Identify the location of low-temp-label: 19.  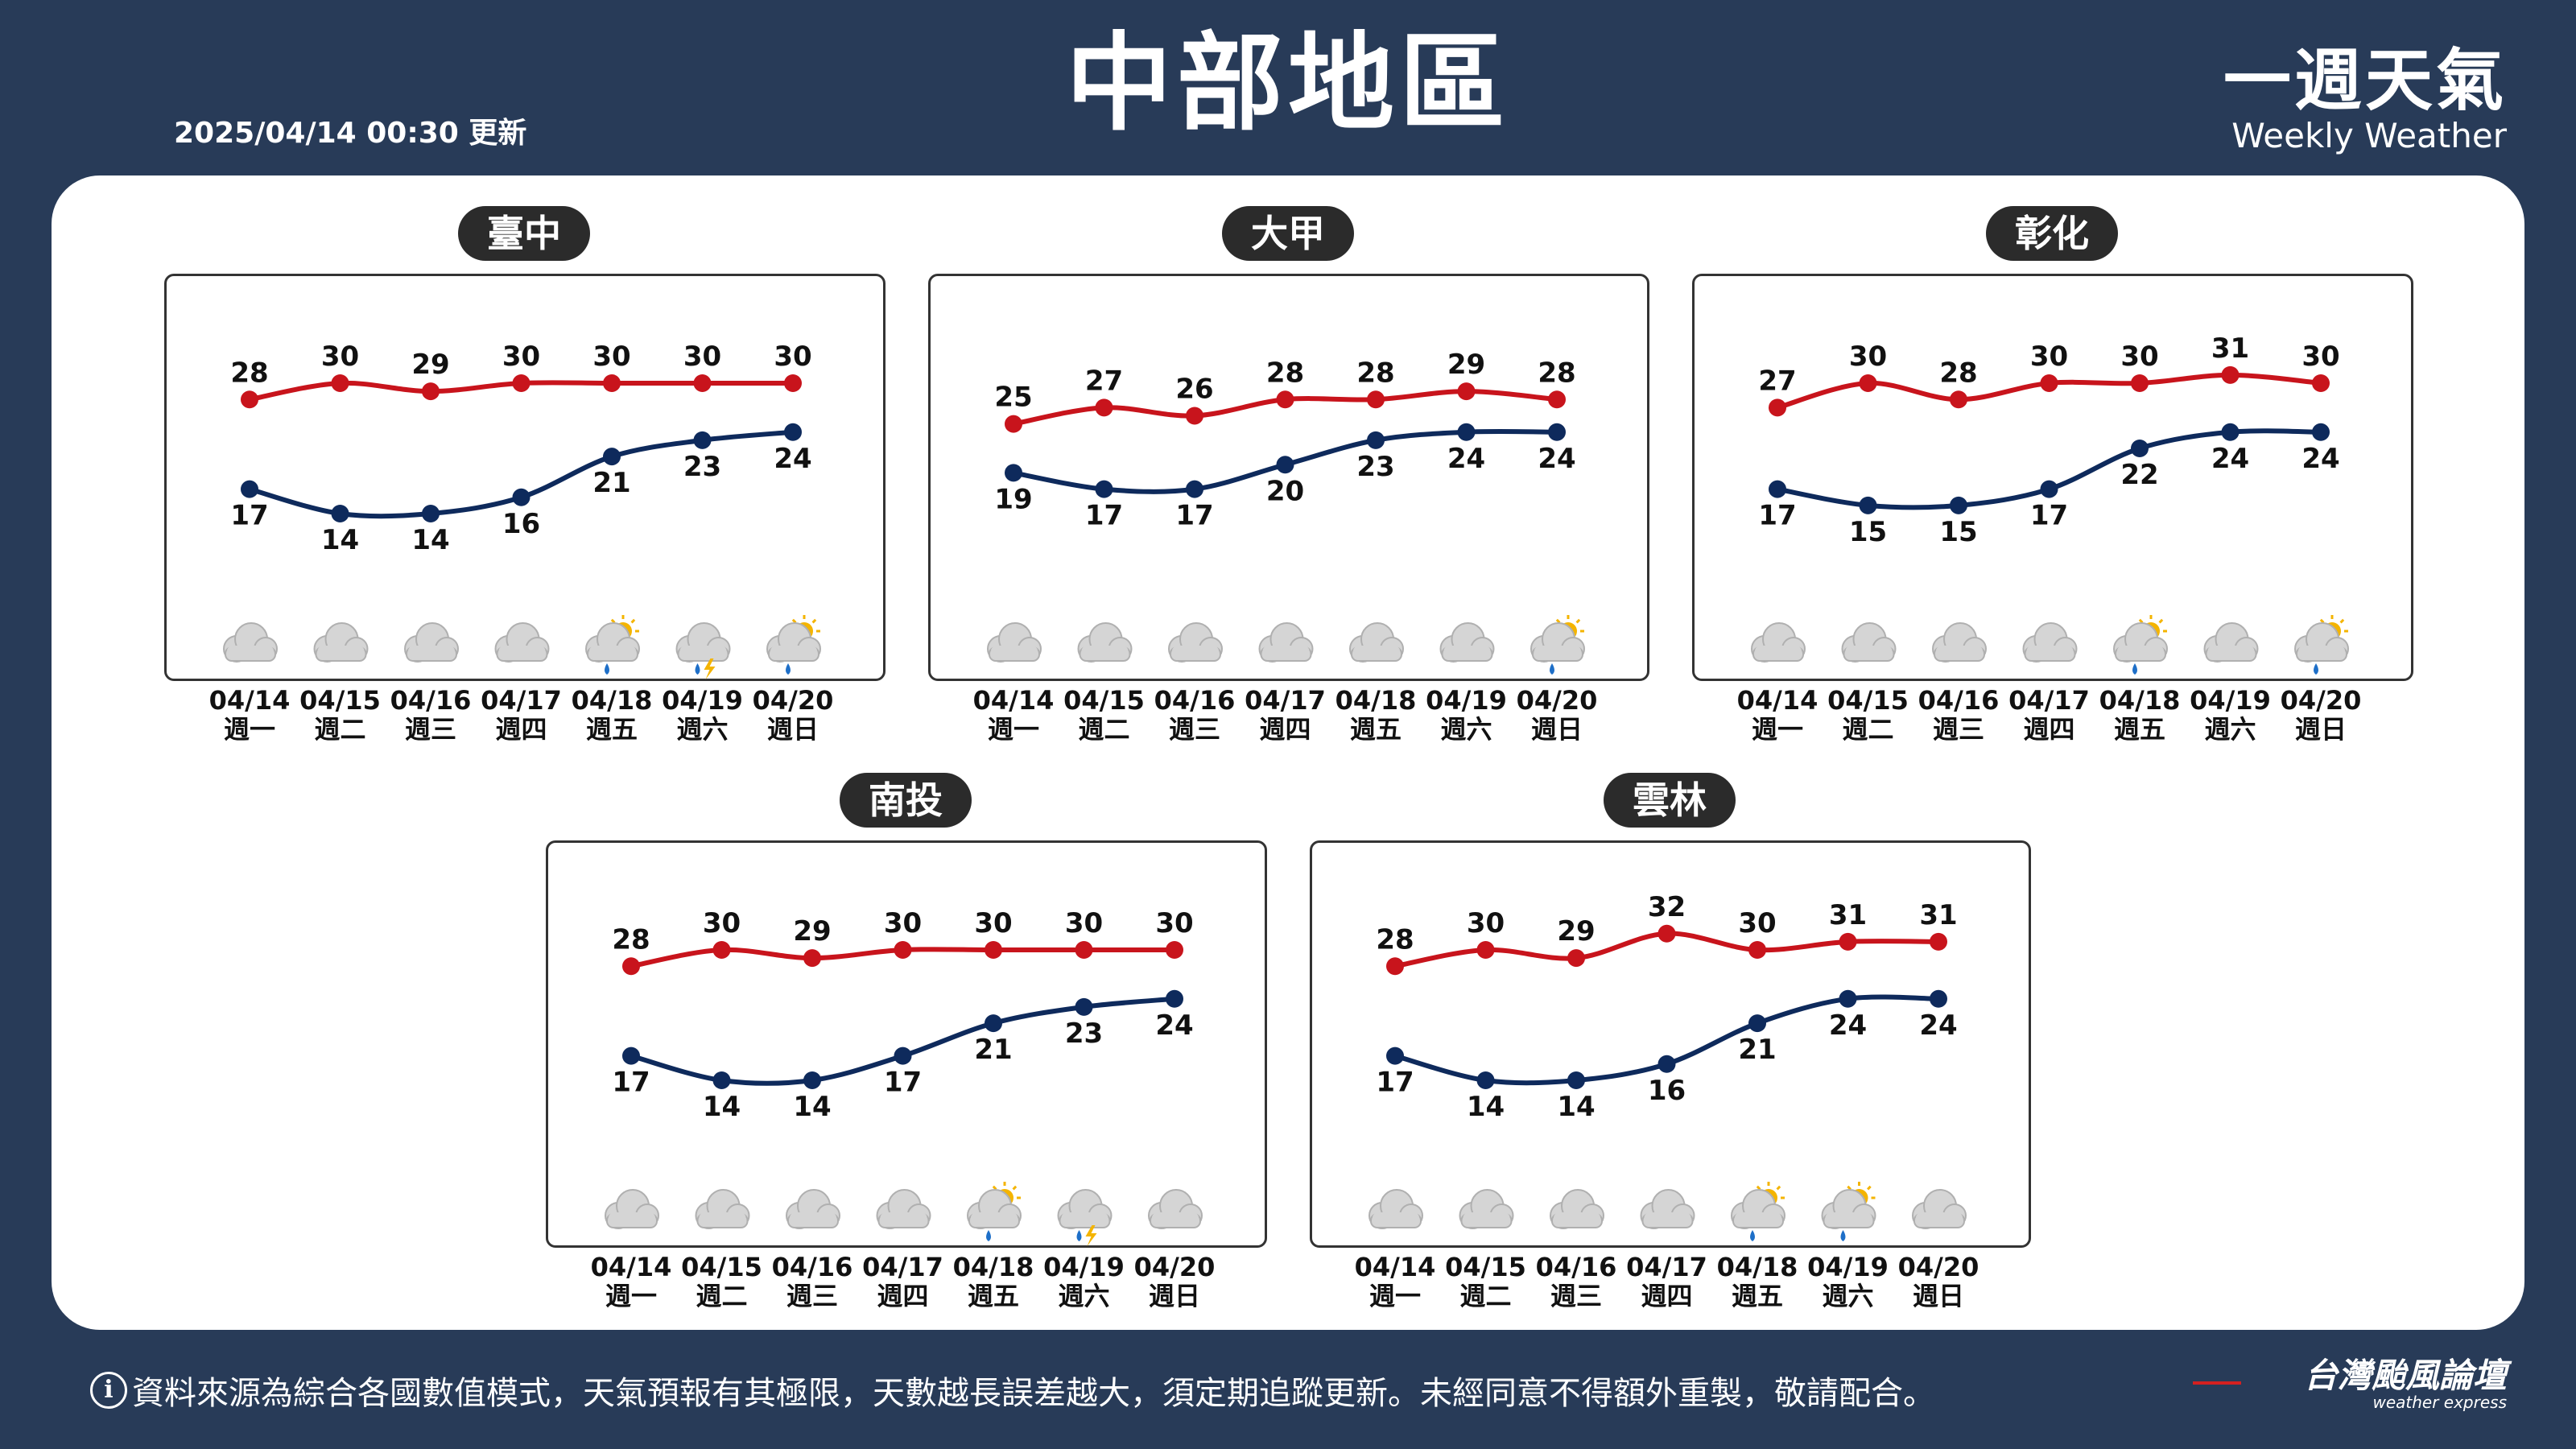
(1013, 499).